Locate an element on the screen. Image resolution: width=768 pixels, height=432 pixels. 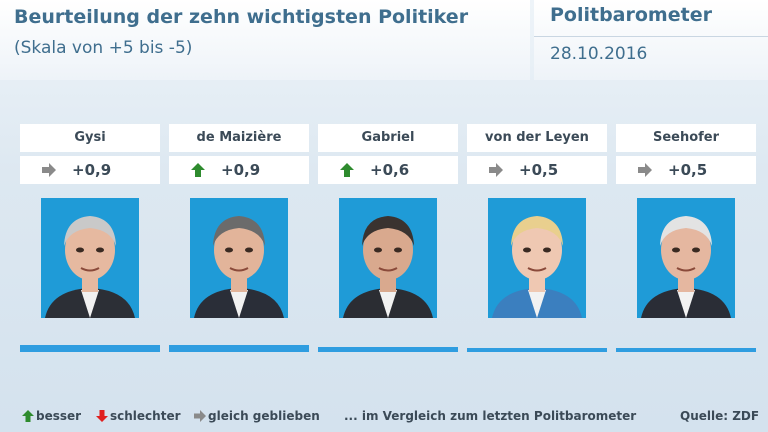
rating-box: +0,6 is located at coordinates (388, 170).